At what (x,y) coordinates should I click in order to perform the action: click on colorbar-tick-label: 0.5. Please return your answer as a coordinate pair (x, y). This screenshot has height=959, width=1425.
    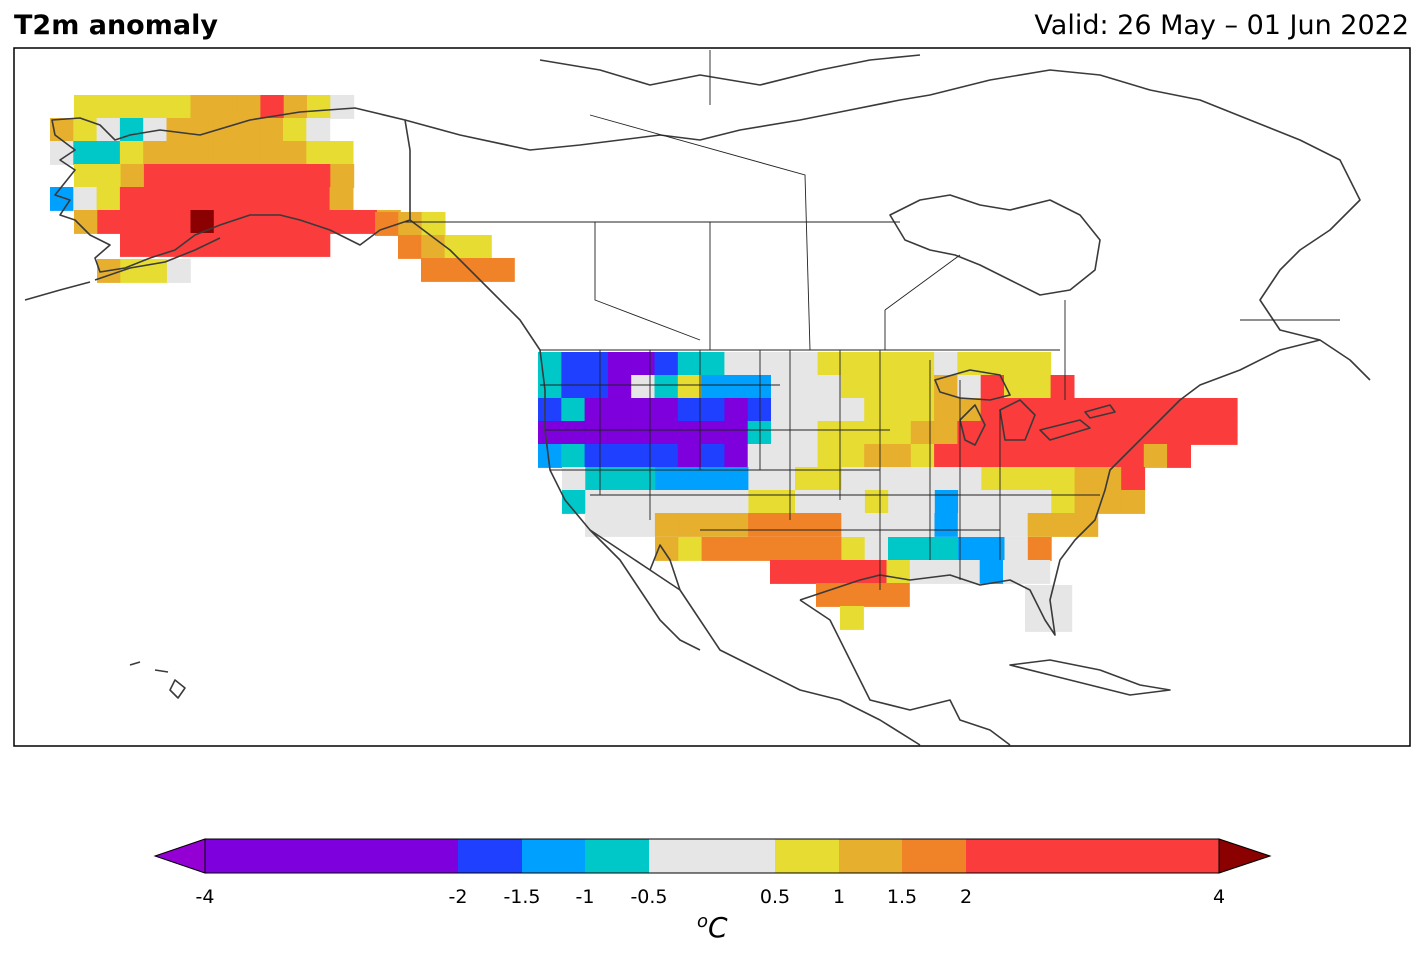
    Looking at the image, I should click on (775, 897).